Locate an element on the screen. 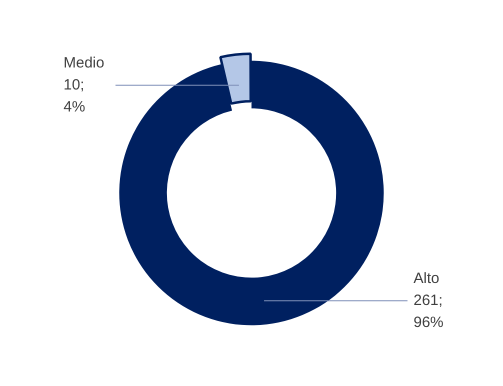  data-label: 261; 96% is located at coordinates (429, 311).